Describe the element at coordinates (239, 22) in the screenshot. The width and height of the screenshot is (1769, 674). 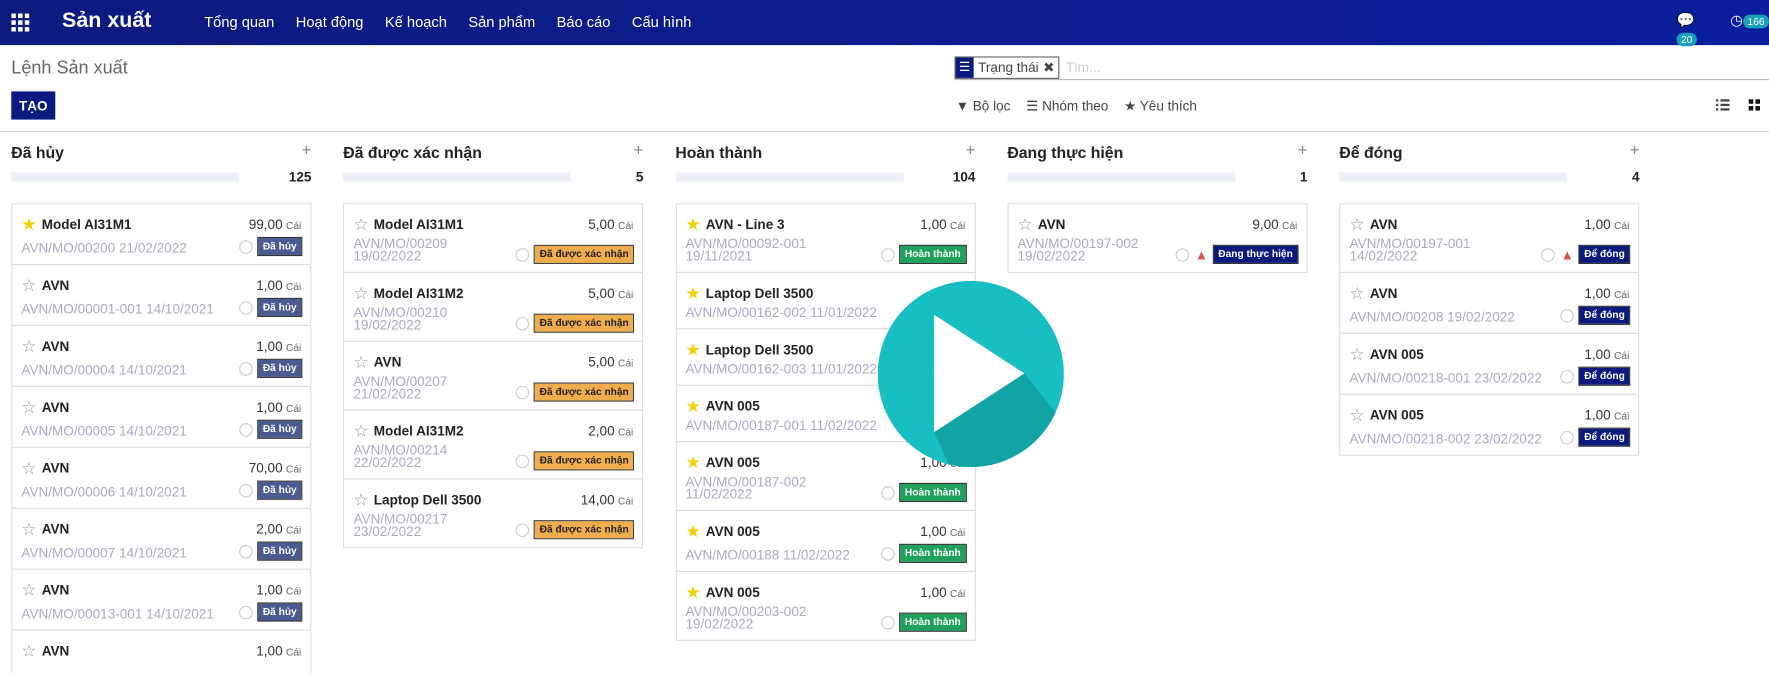
I see `menu-item: Tổng quan` at that location.